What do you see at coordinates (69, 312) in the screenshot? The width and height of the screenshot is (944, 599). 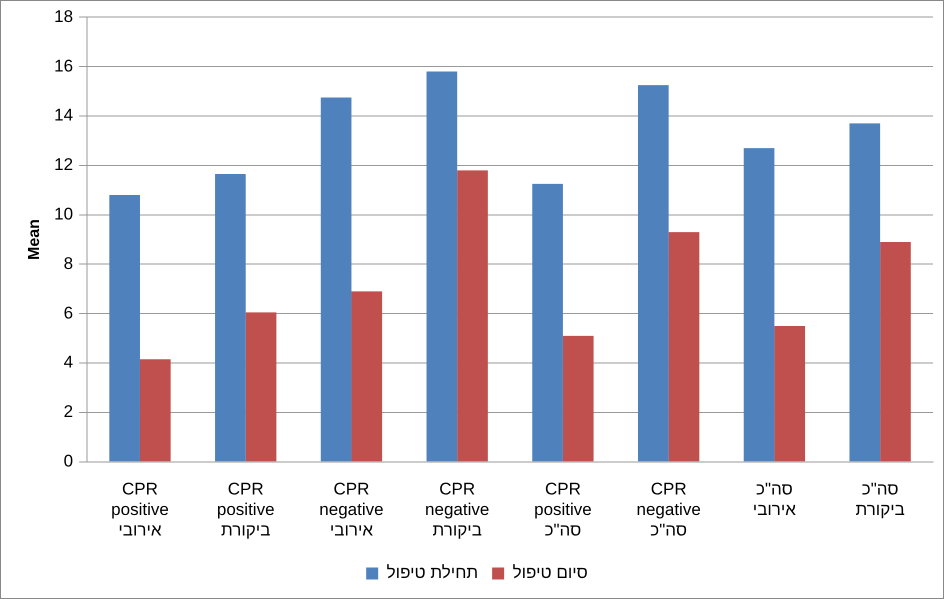 I see `y-tick-label: 6` at bounding box center [69, 312].